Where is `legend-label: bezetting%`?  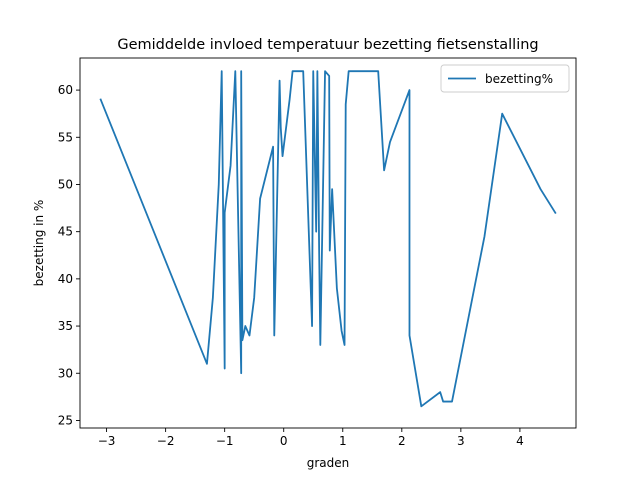
legend-label: bezetting% is located at coordinates (519, 79).